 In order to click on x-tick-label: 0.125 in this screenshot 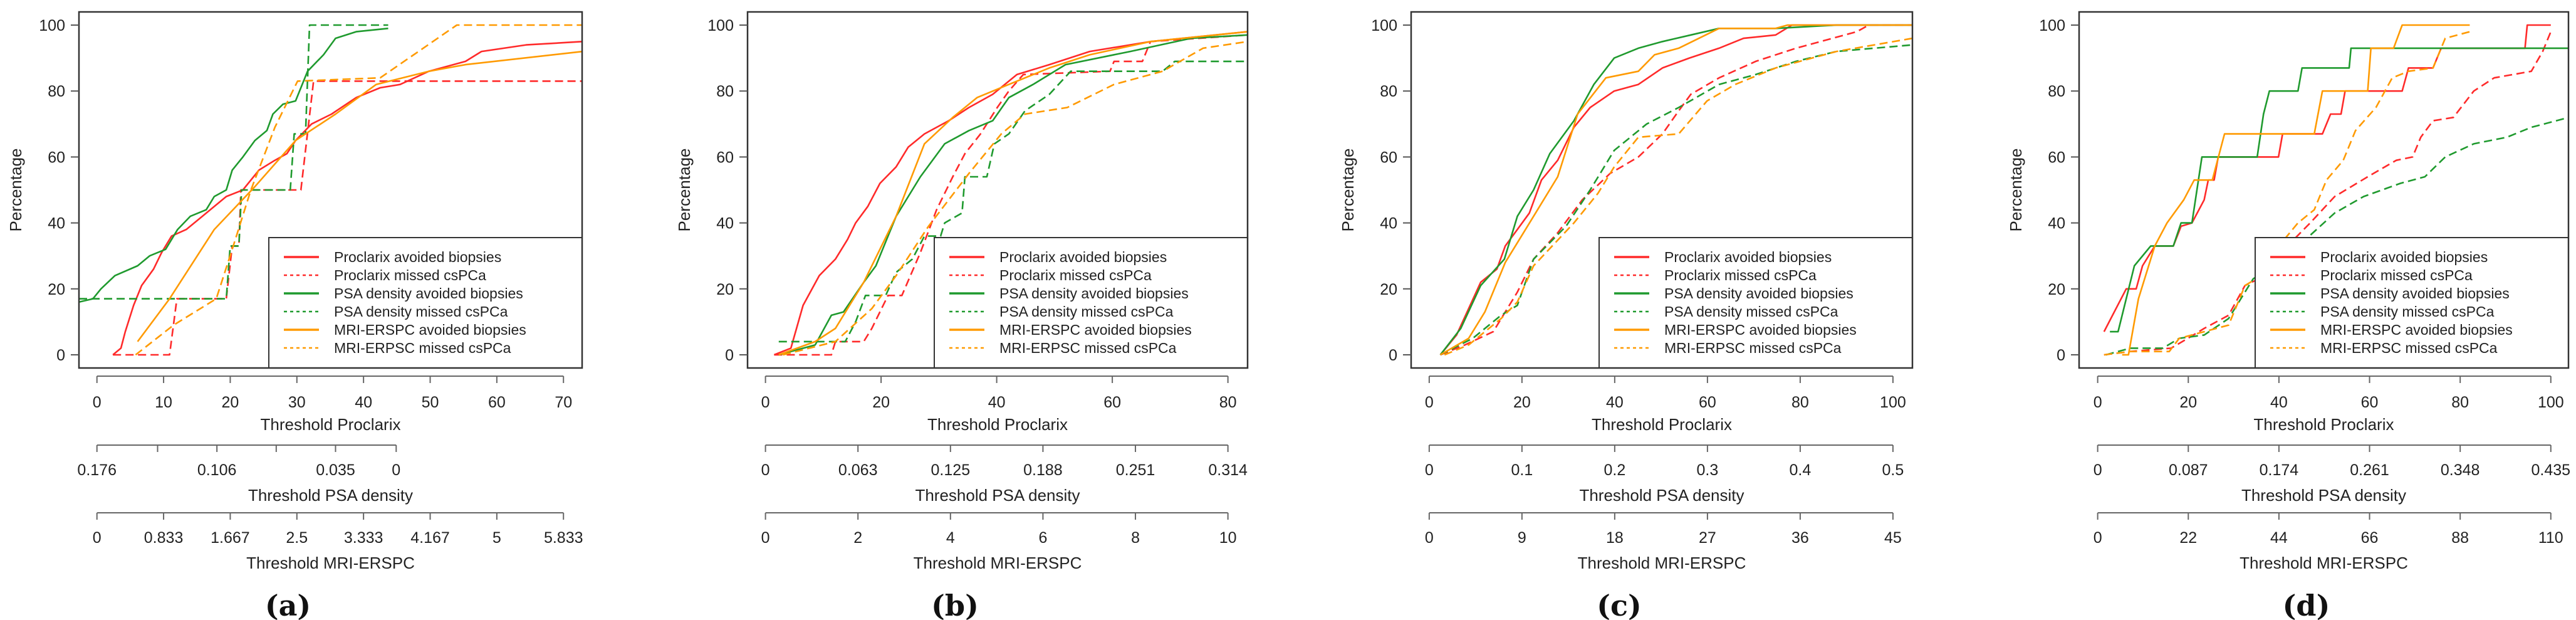, I will do `click(951, 470)`.